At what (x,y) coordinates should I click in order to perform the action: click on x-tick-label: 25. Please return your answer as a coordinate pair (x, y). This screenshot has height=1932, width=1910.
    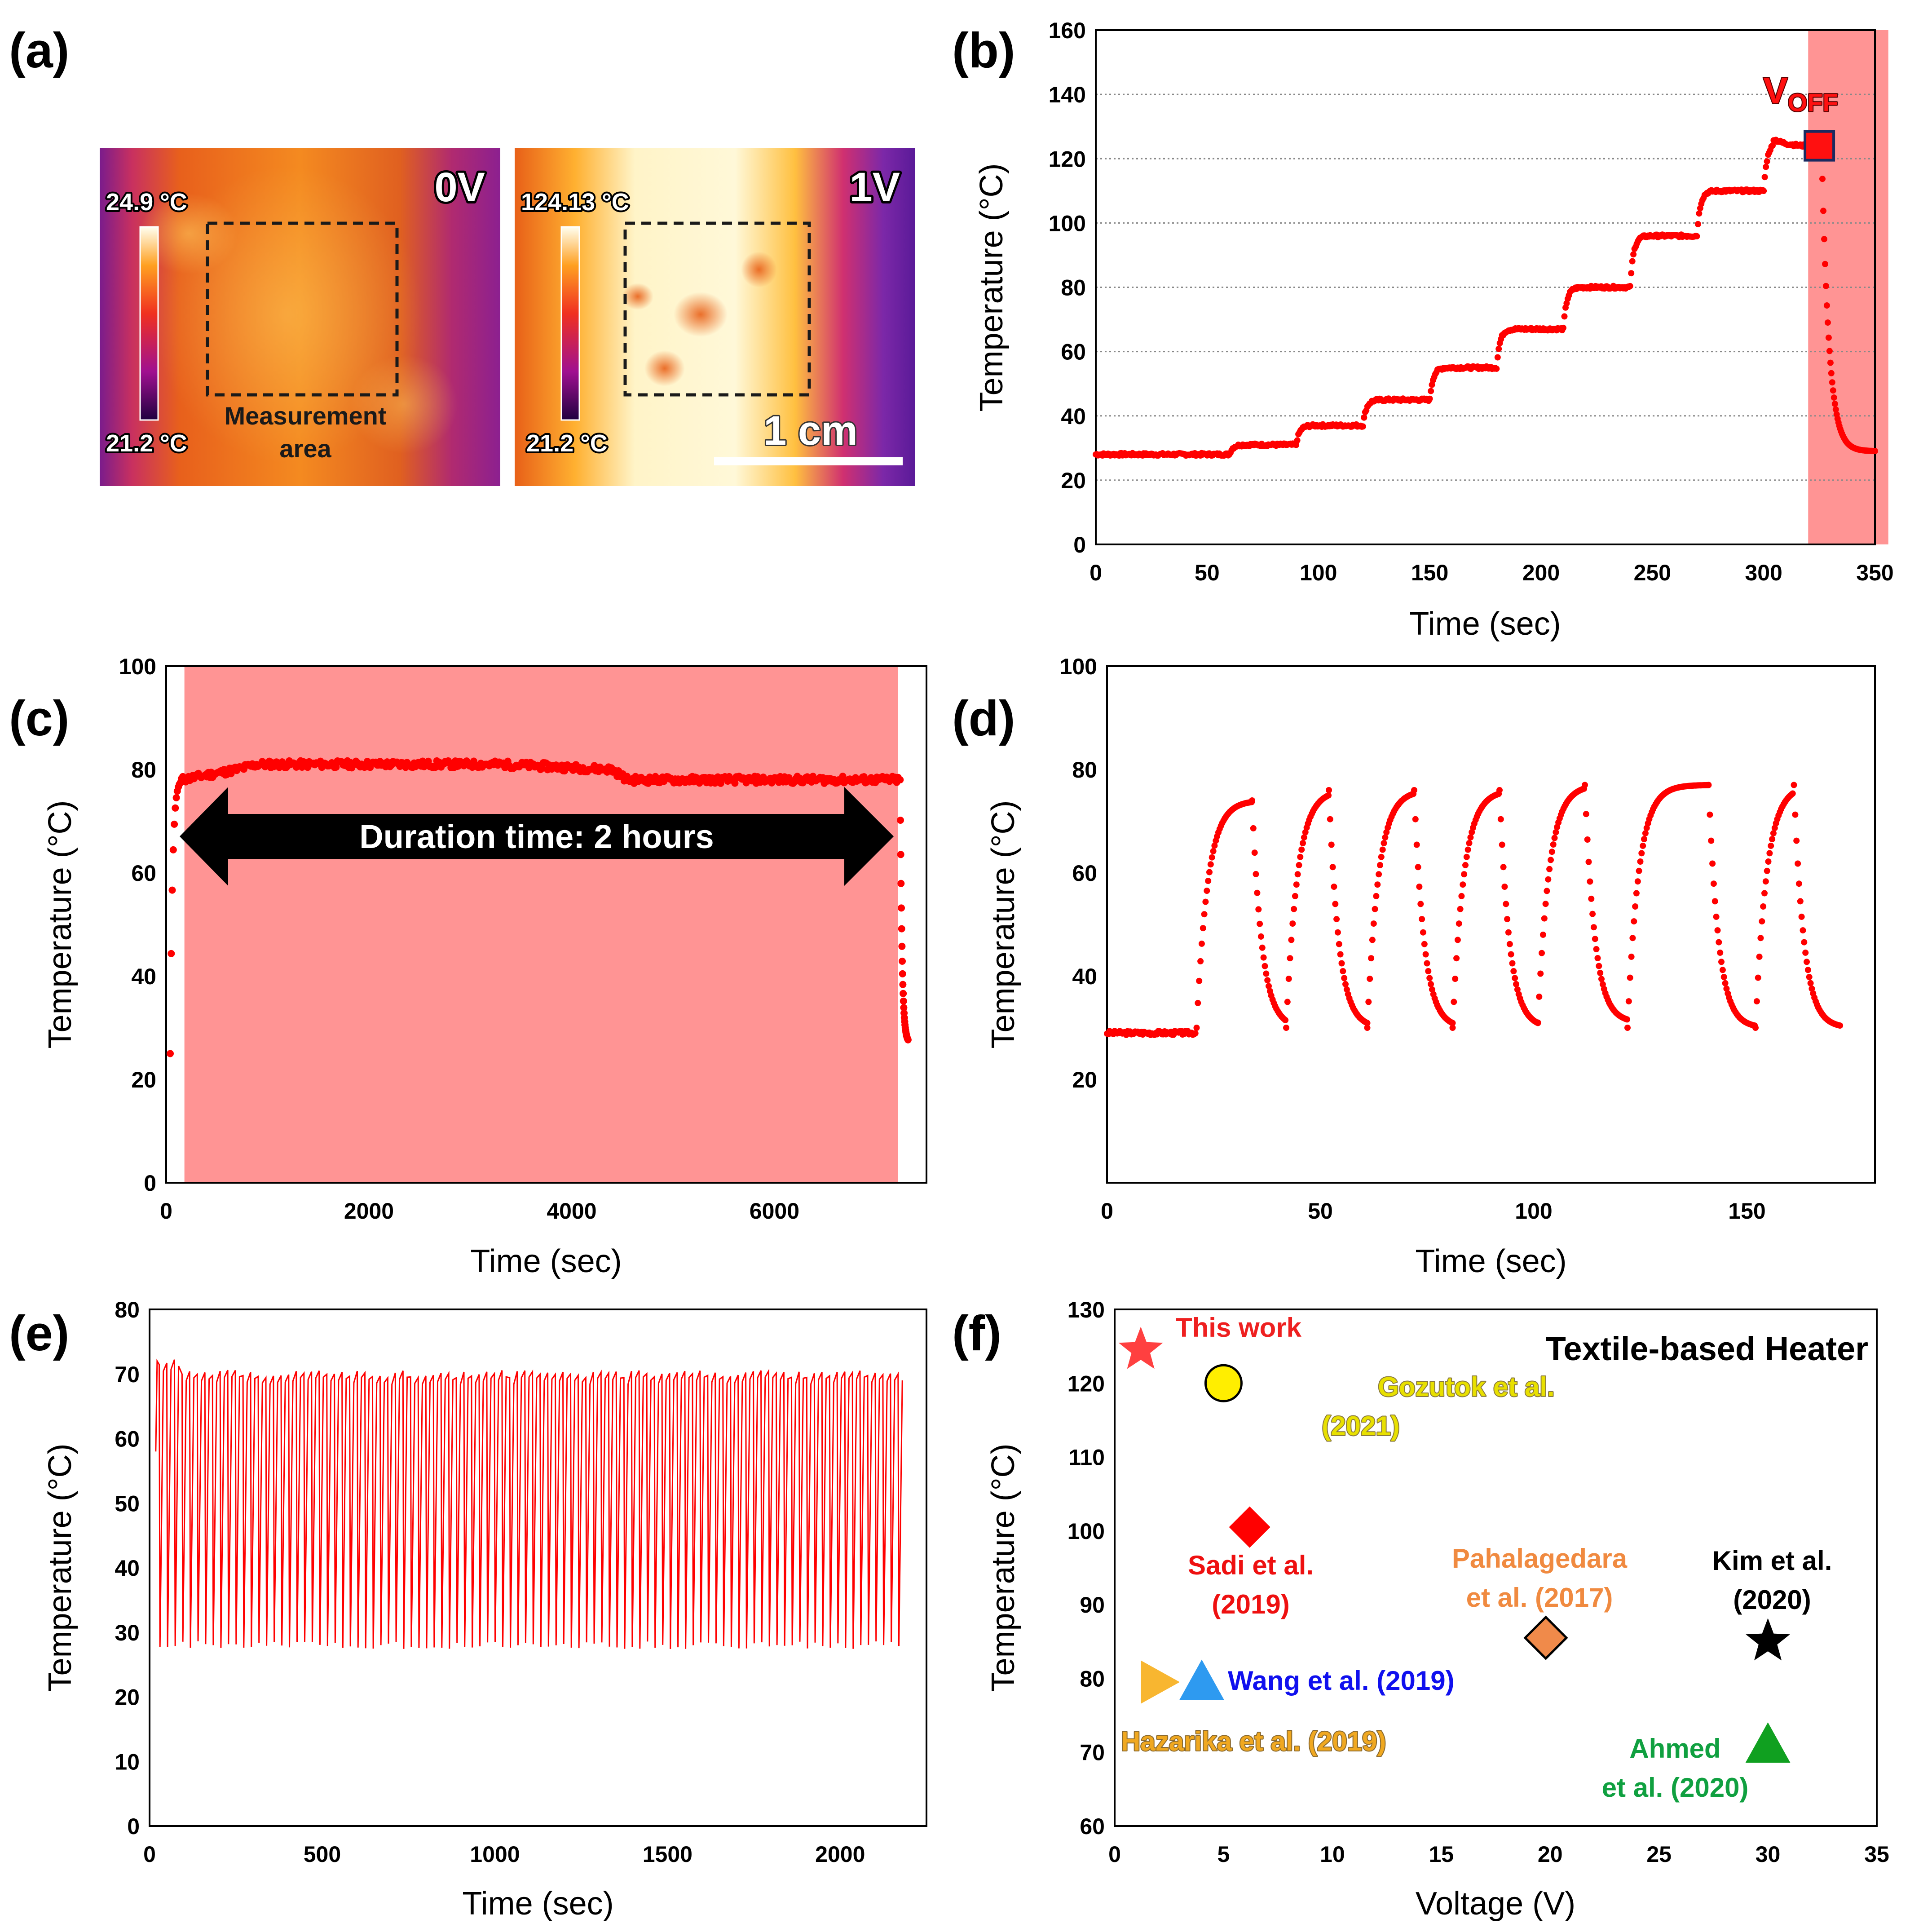
    Looking at the image, I should click on (1659, 1855).